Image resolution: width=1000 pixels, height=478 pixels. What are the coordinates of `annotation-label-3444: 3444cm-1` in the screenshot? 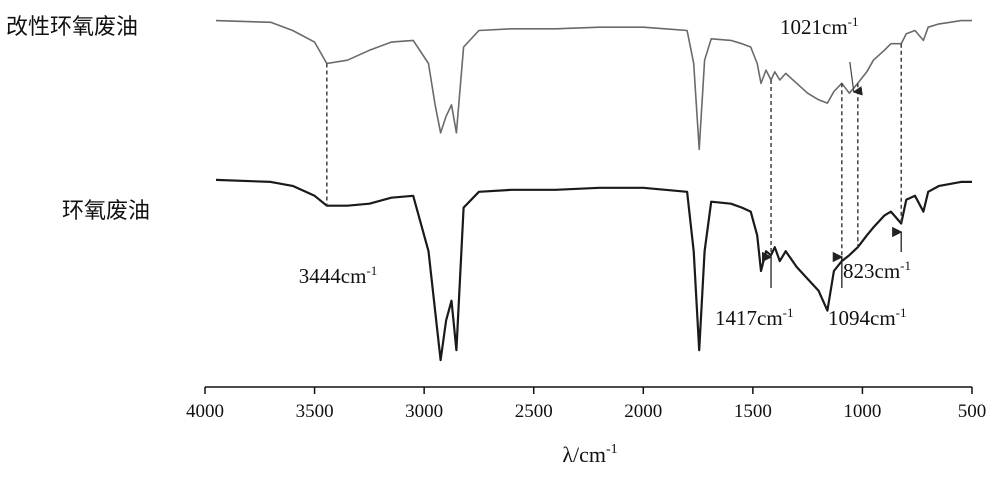 It's located at (338, 275).